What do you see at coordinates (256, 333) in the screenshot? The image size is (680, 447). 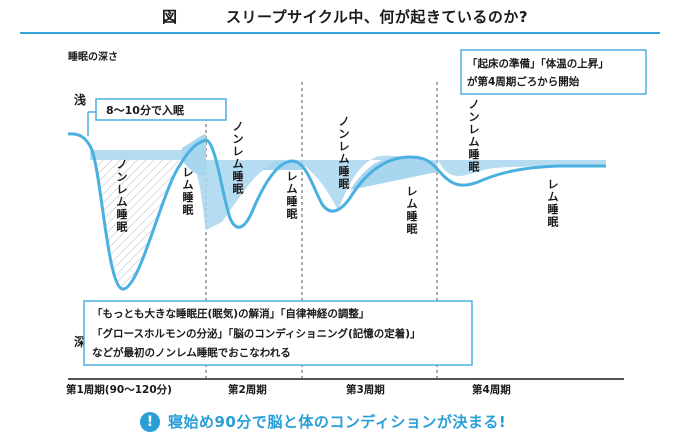 I see `info-box-line2: 「グロースホルモンの分泌」「脳のコンディショニング(記憶の定着)」` at bounding box center [256, 333].